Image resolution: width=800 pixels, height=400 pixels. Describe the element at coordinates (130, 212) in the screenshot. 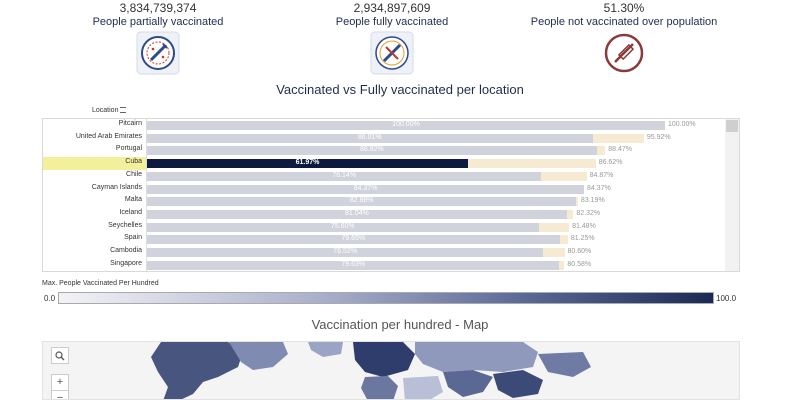

I see `location-name: Iceland` at that location.